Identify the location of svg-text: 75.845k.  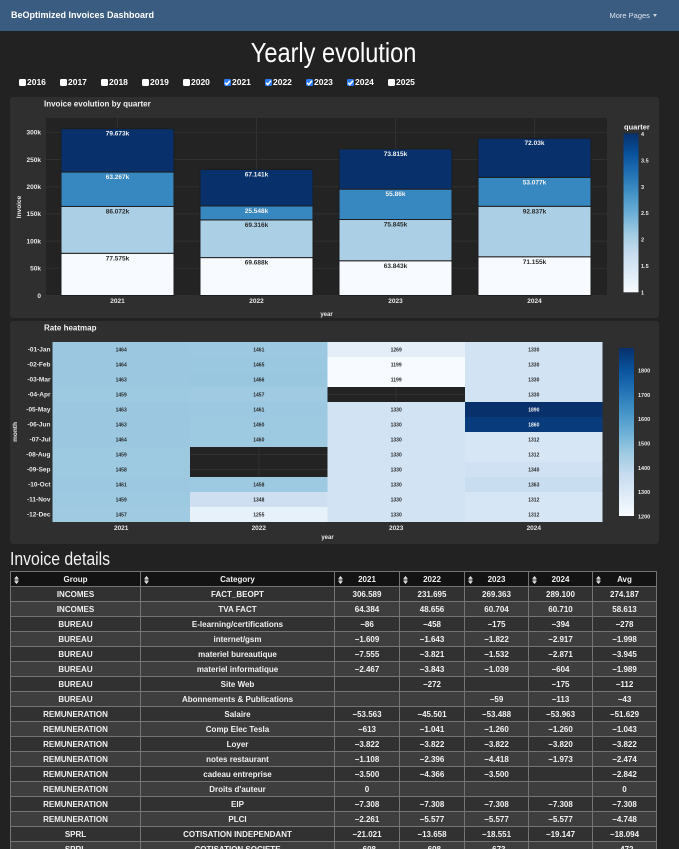
(396, 225).